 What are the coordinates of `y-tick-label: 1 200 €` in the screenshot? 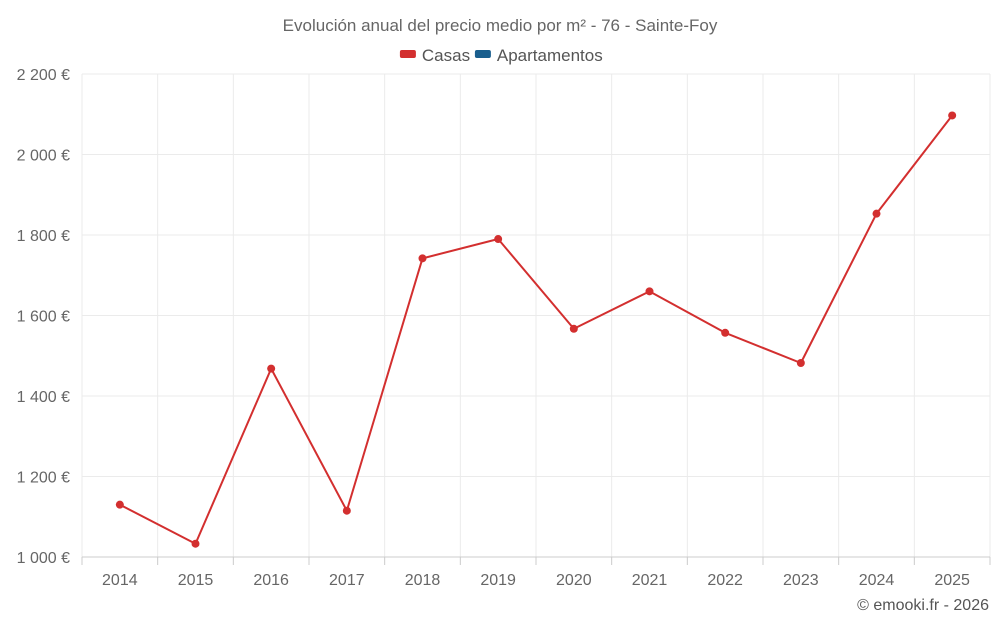 It's located at (43, 478).